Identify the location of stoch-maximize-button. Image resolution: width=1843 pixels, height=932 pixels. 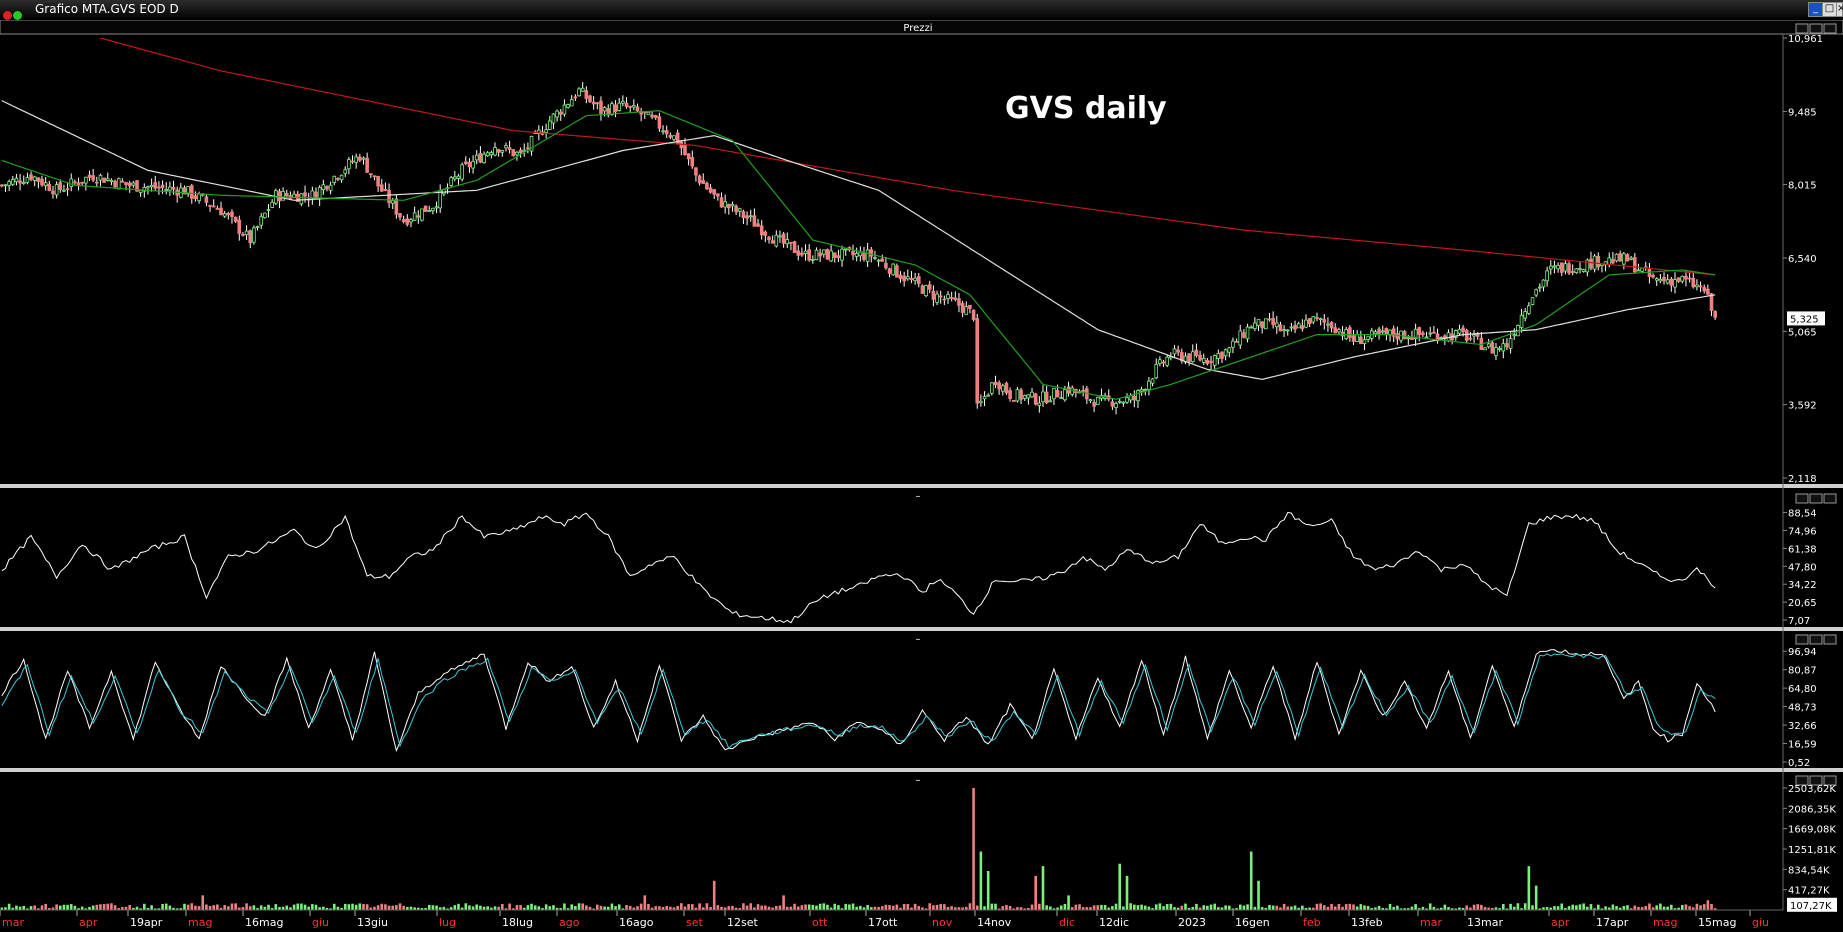
(1816, 639).